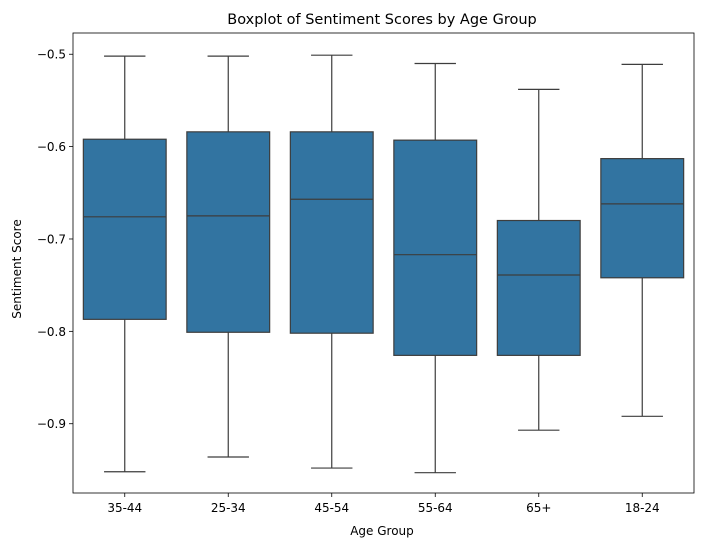 The image size is (702, 547). I want to click on y-tick-label: −0.5, so click(51, 55).